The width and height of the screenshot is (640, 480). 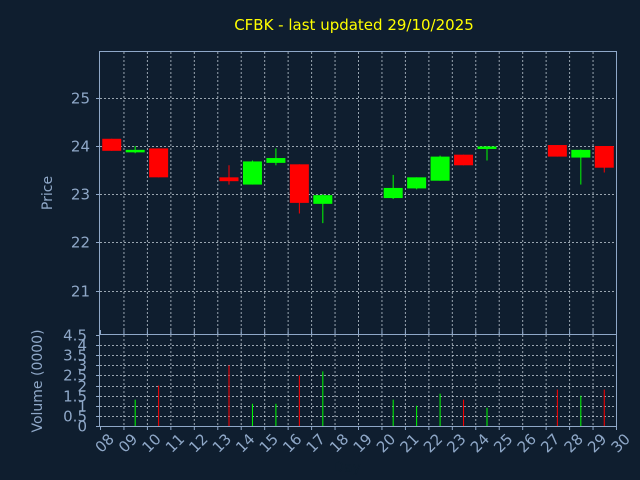 What do you see at coordinates (269, 443) in the screenshot?
I see `x-tick-label: 15` at bounding box center [269, 443].